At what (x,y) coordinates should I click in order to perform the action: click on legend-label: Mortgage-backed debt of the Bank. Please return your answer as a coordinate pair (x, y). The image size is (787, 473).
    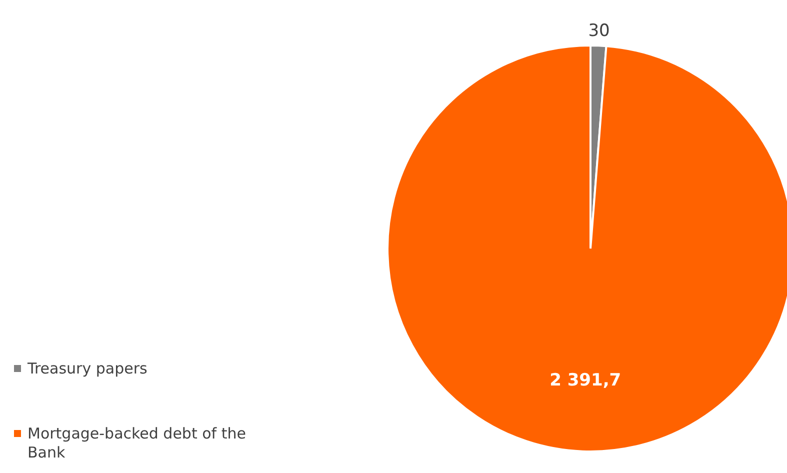
    Looking at the image, I should click on (137, 443).